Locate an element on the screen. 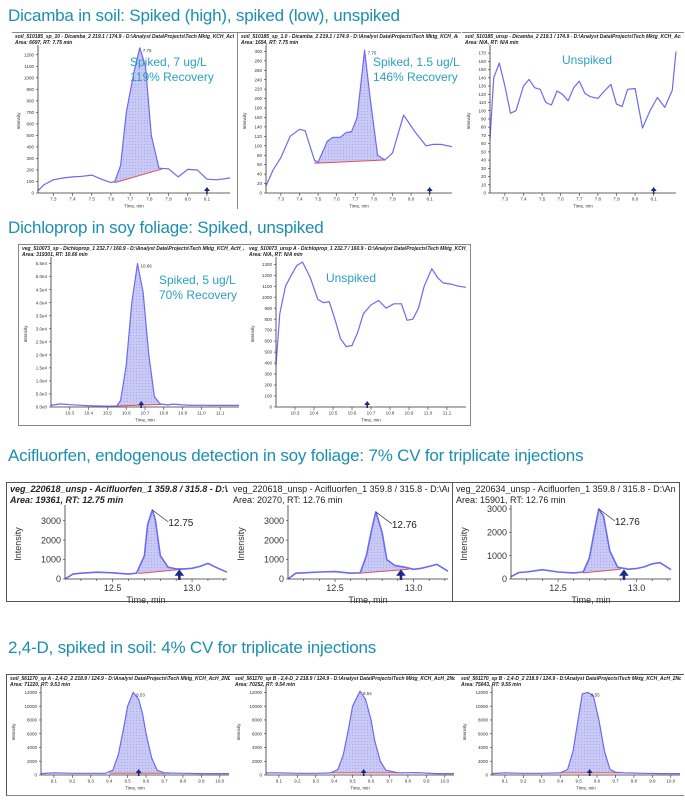  y-tick-label: 800 is located at coordinates (268, 319).